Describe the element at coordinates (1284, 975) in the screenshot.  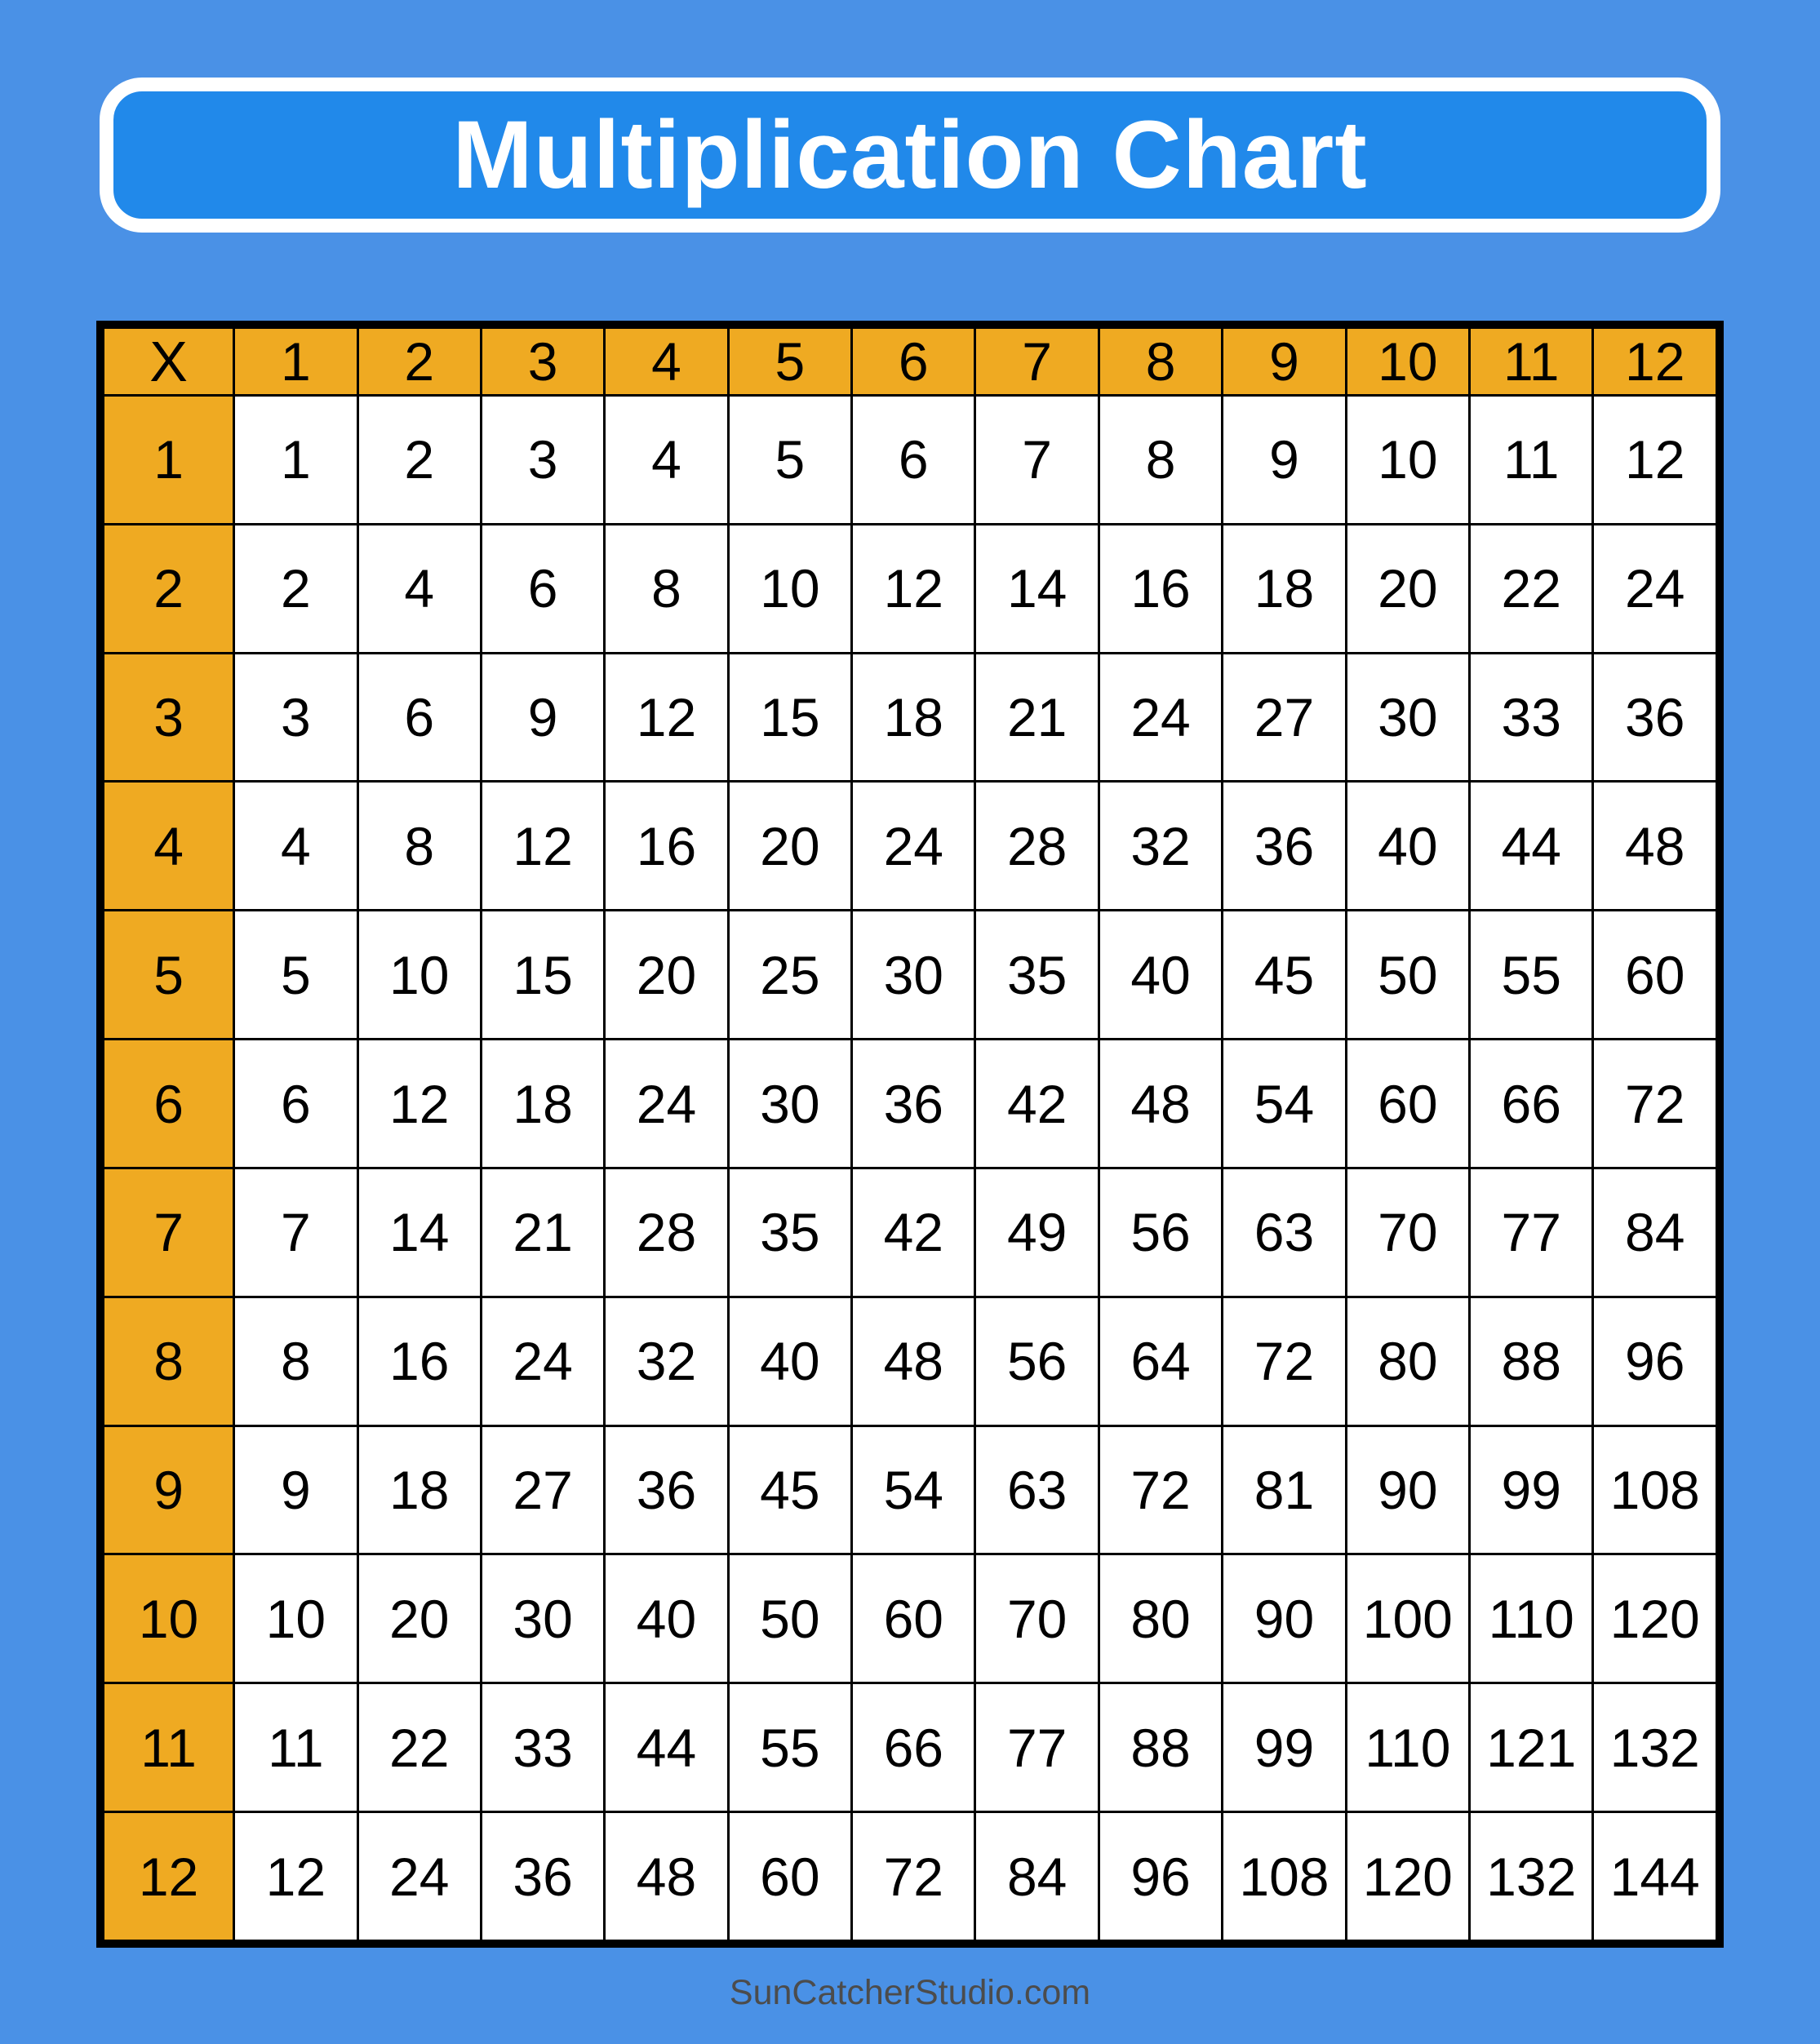
I see `cell-5x9: 45` at that location.